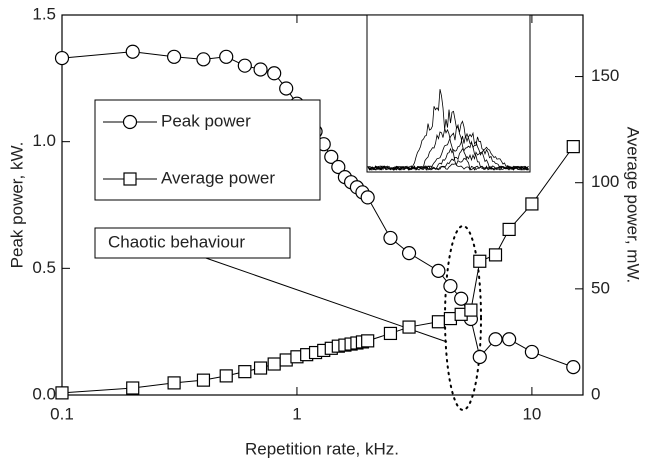 The height and width of the screenshot is (466, 651). I want to click on inset-spectrum, so click(448, 93).